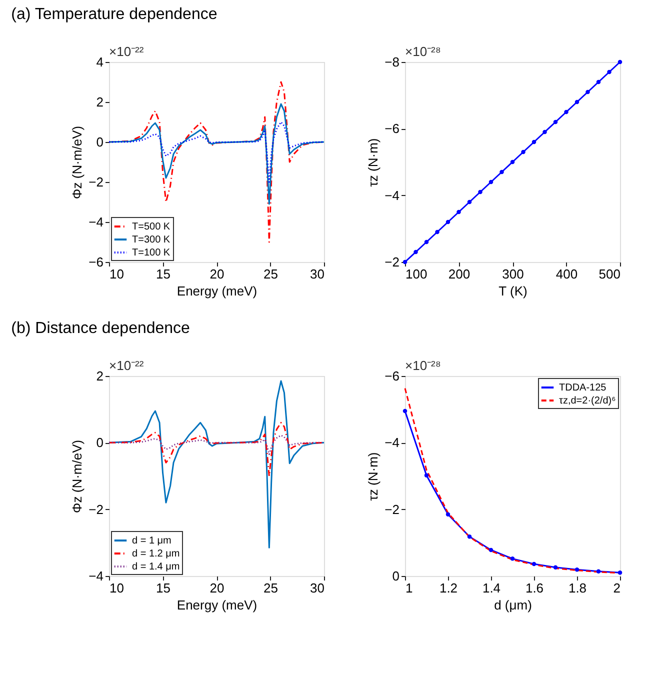 Image resolution: width=659 pixels, height=696 pixels. What do you see at coordinates (151, 227) in the screenshot?
I see `legend-label: T=500 K` at bounding box center [151, 227].